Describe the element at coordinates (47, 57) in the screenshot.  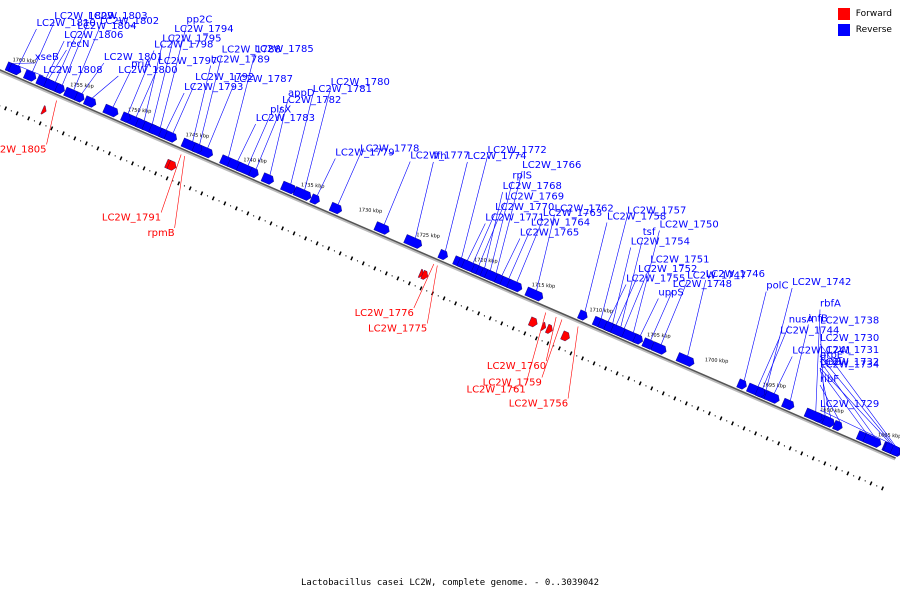
I see `gene-label: xseB` at that location.